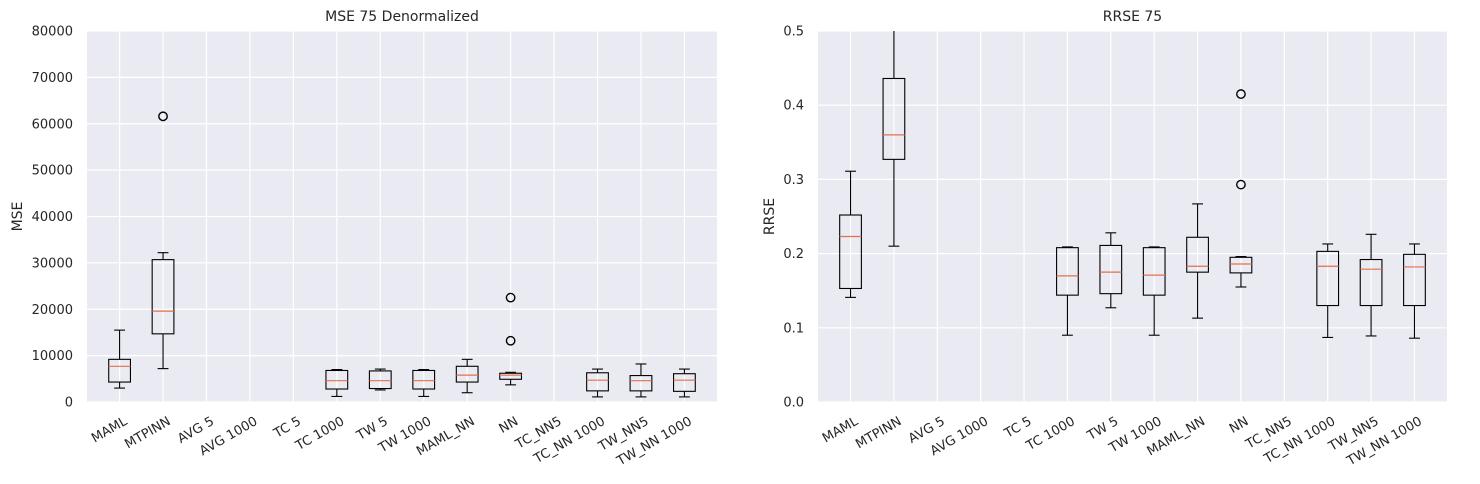 The image size is (1480, 484). I want to click on rrse-y-tick-label: 0.5, so click(793, 32).